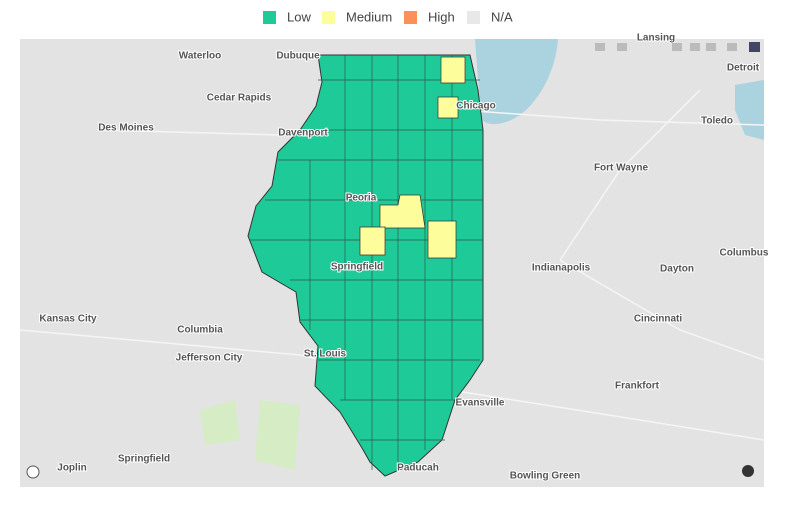 The width and height of the screenshot is (800, 518). Describe the element at coordinates (744, 253) in the screenshot. I see `place-label: Columbus` at that location.